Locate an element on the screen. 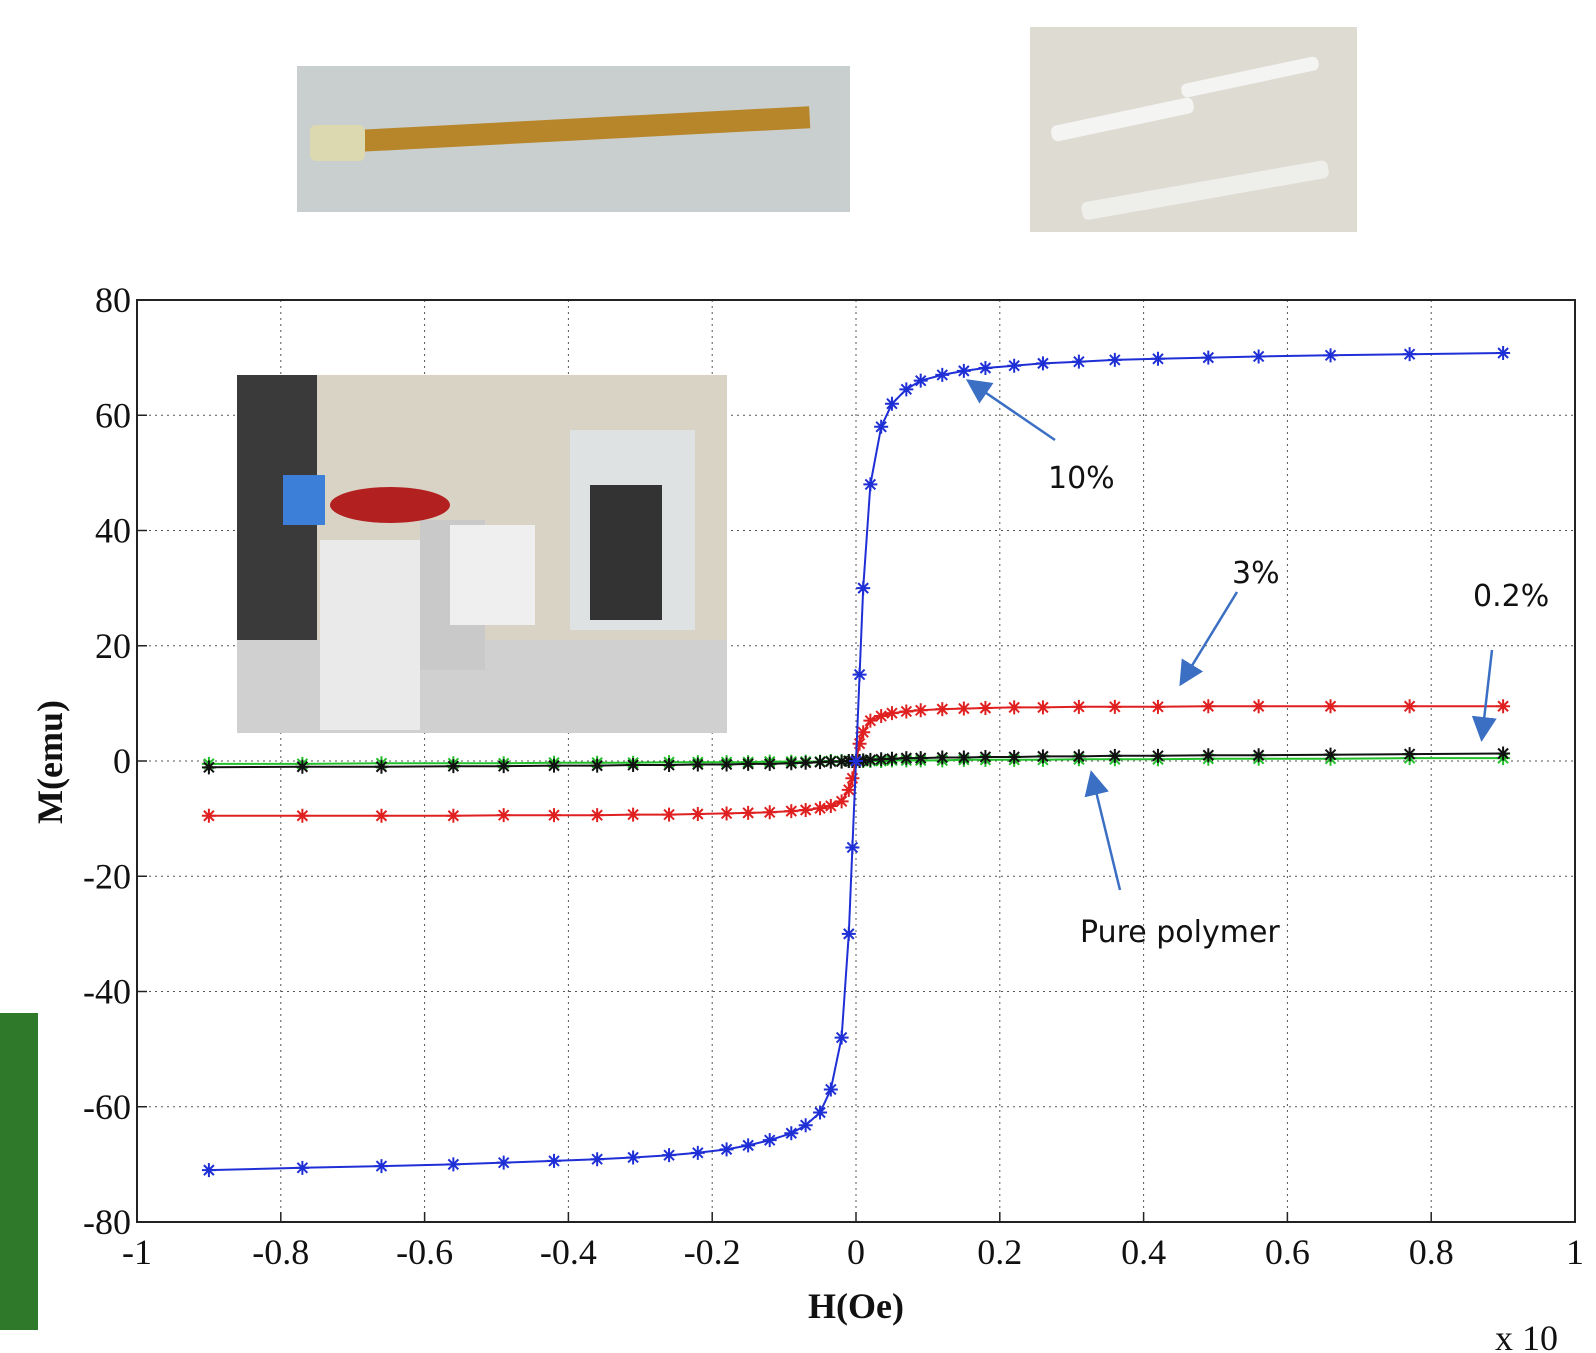 This screenshot has height=1353, width=1596. x-tick-label: -1 is located at coordinates (137, 1252).